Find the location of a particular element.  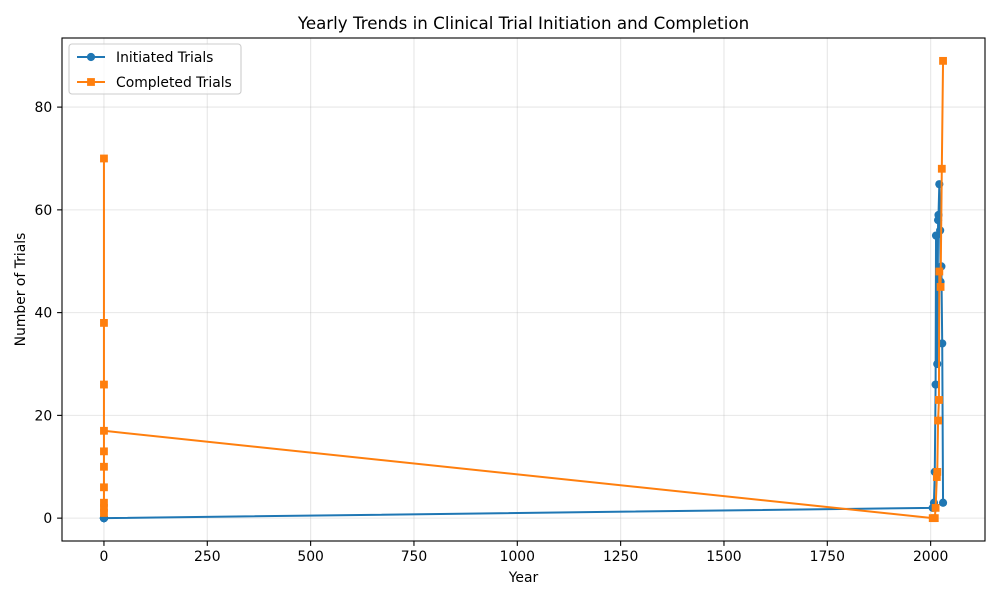

legend-entry-initiated-trials: Initiated Trials is located at coordinates (145, 58).